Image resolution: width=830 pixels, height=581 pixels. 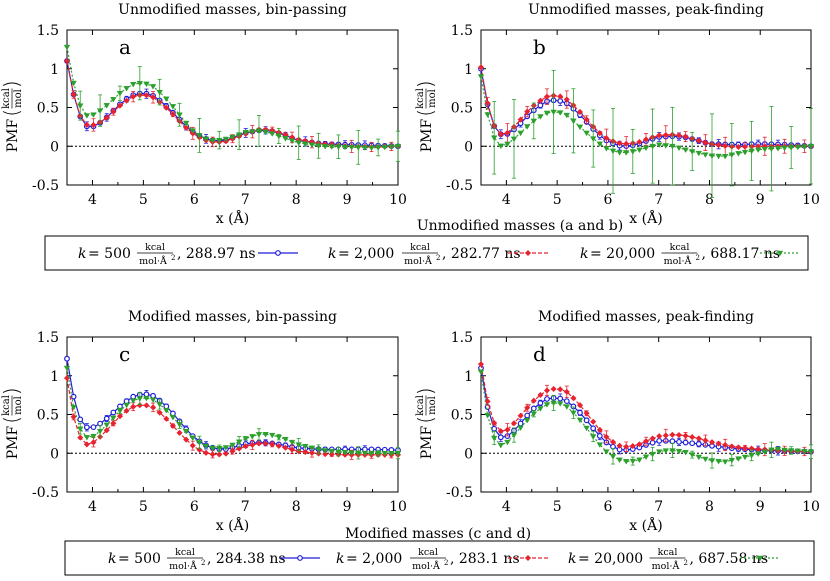 What do you see at coordinates (82, 254) in the screenshot?
I see `legend-k-symbol: k` at bounding box center [82, 254].